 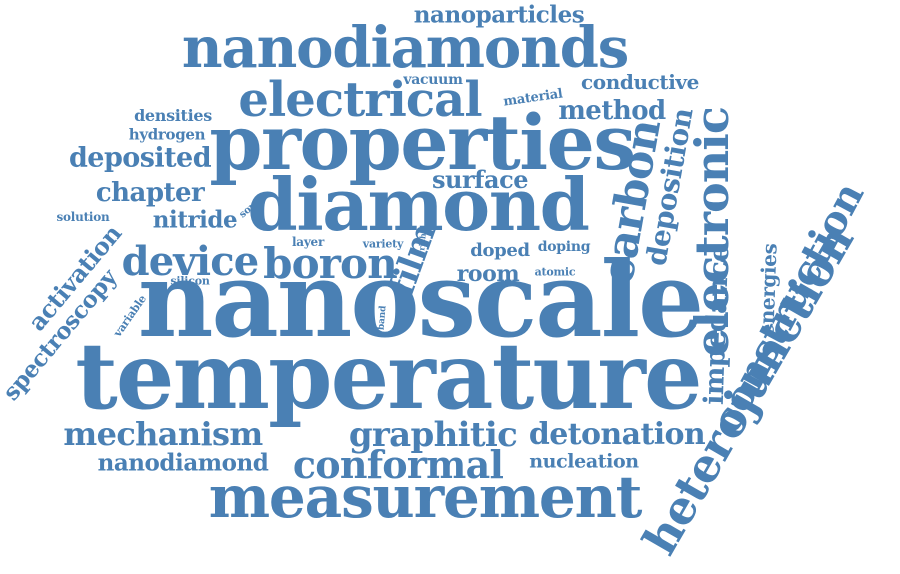 What do you see at coordinates (433, 435) in the screenshot?
I see `word-graphitic: graphitic` at bounding box center [433, 435].